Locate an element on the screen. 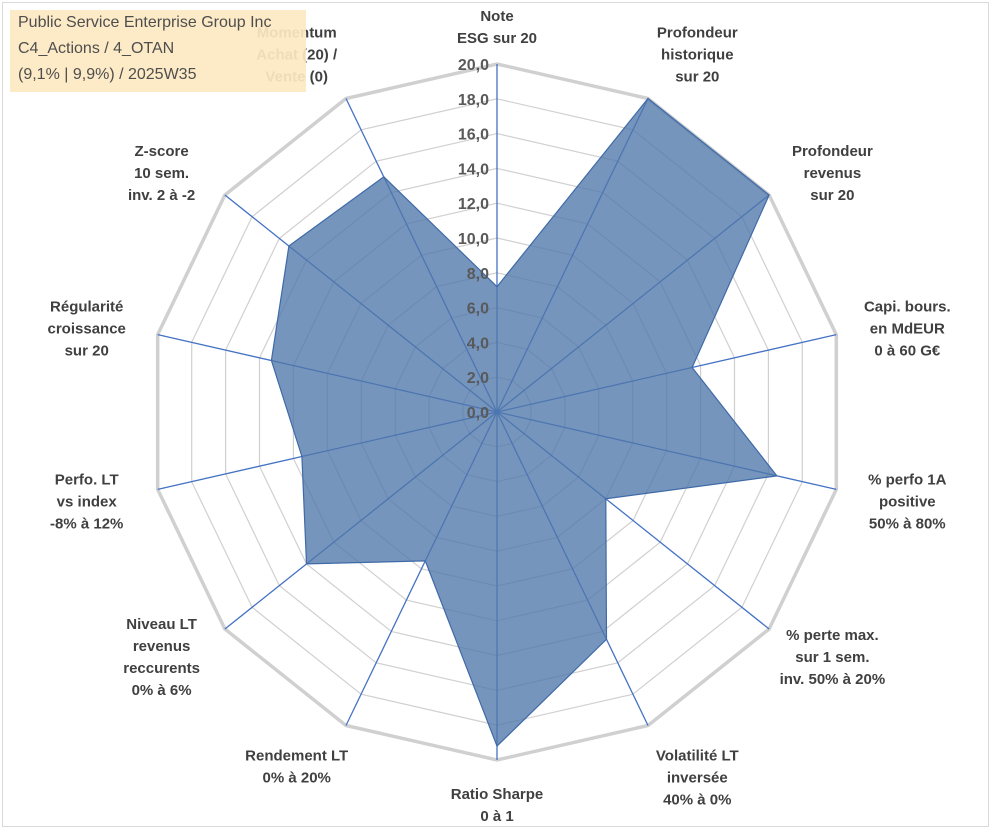 The height and width of the screenshot is (829, 991). tick-label: 16,0 is located at coordinates (473, 135).